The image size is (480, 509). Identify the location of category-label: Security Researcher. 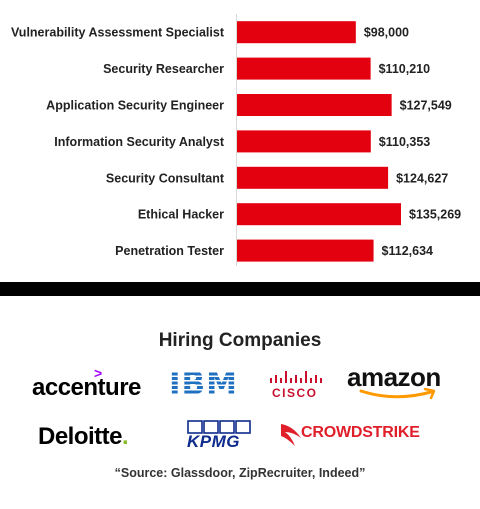
(163, 69).